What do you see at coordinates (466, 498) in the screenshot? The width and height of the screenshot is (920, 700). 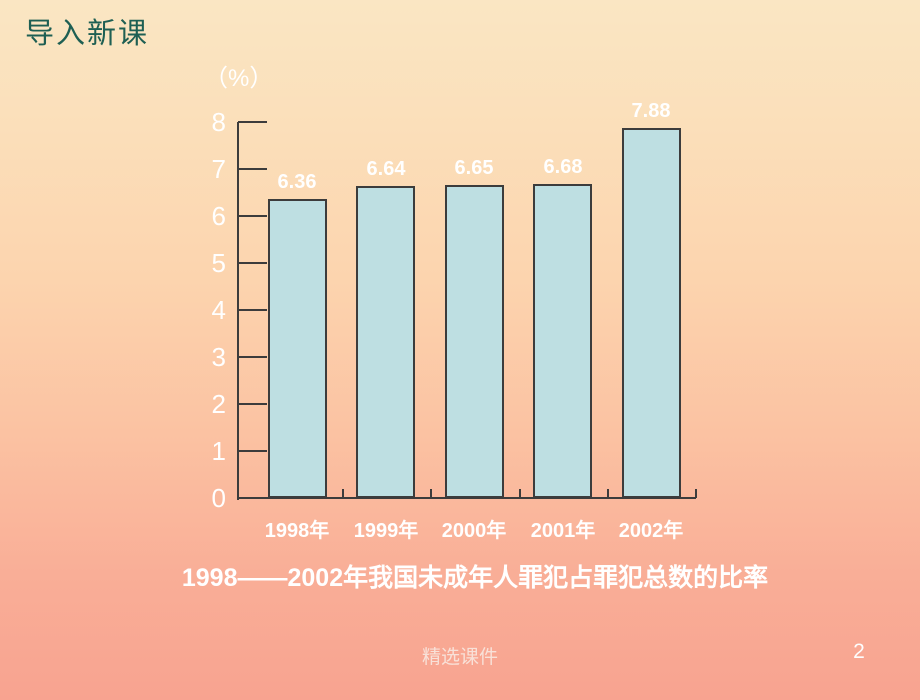 I see `x-axis-line` at bounding box center [466, 498].